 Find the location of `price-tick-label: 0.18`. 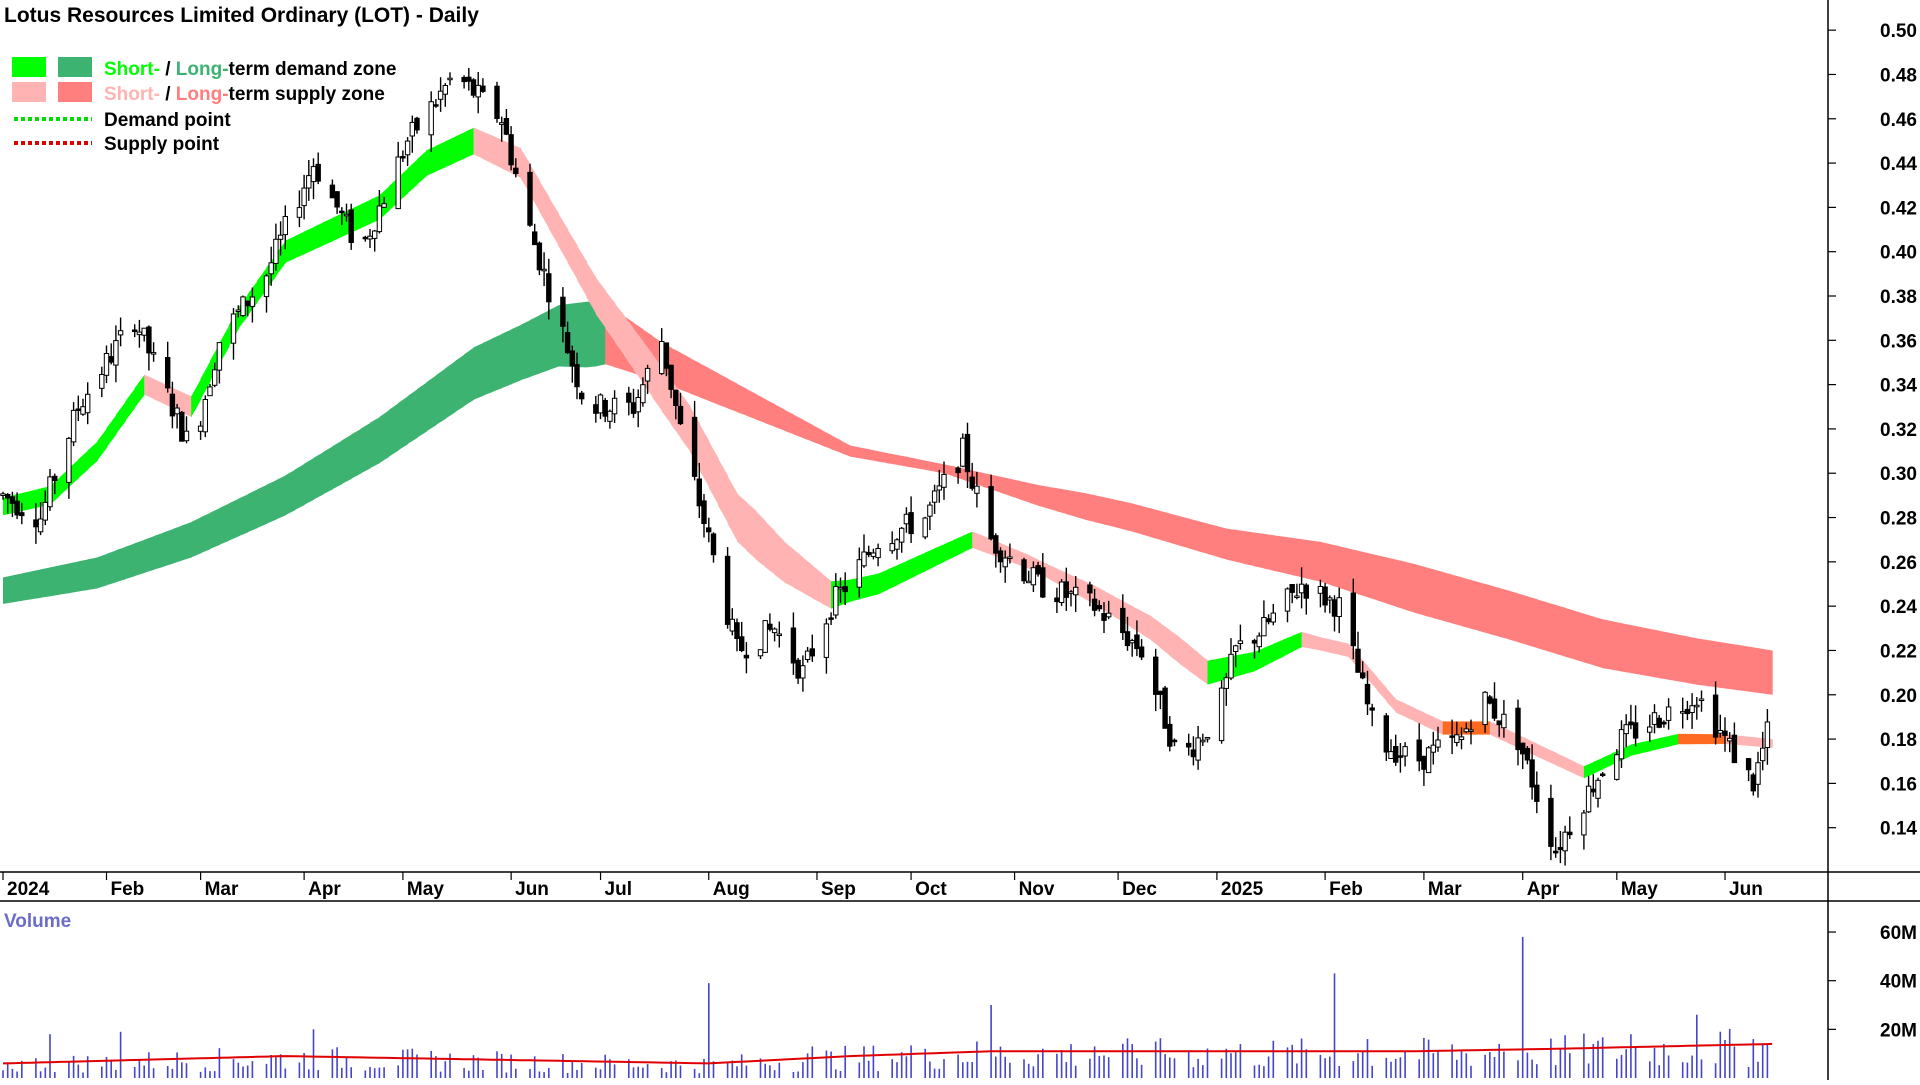

price-tick-label: 0.18 is located at coordinates (1898, 740).